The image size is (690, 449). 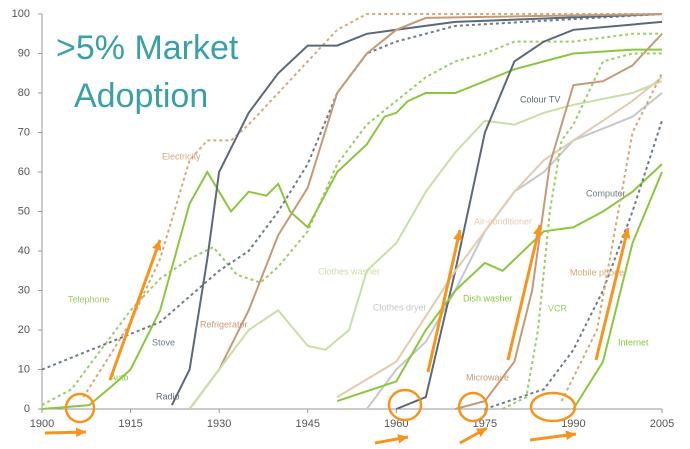 I want to click on y-tick-label: 80, so click(x=24, y=93).